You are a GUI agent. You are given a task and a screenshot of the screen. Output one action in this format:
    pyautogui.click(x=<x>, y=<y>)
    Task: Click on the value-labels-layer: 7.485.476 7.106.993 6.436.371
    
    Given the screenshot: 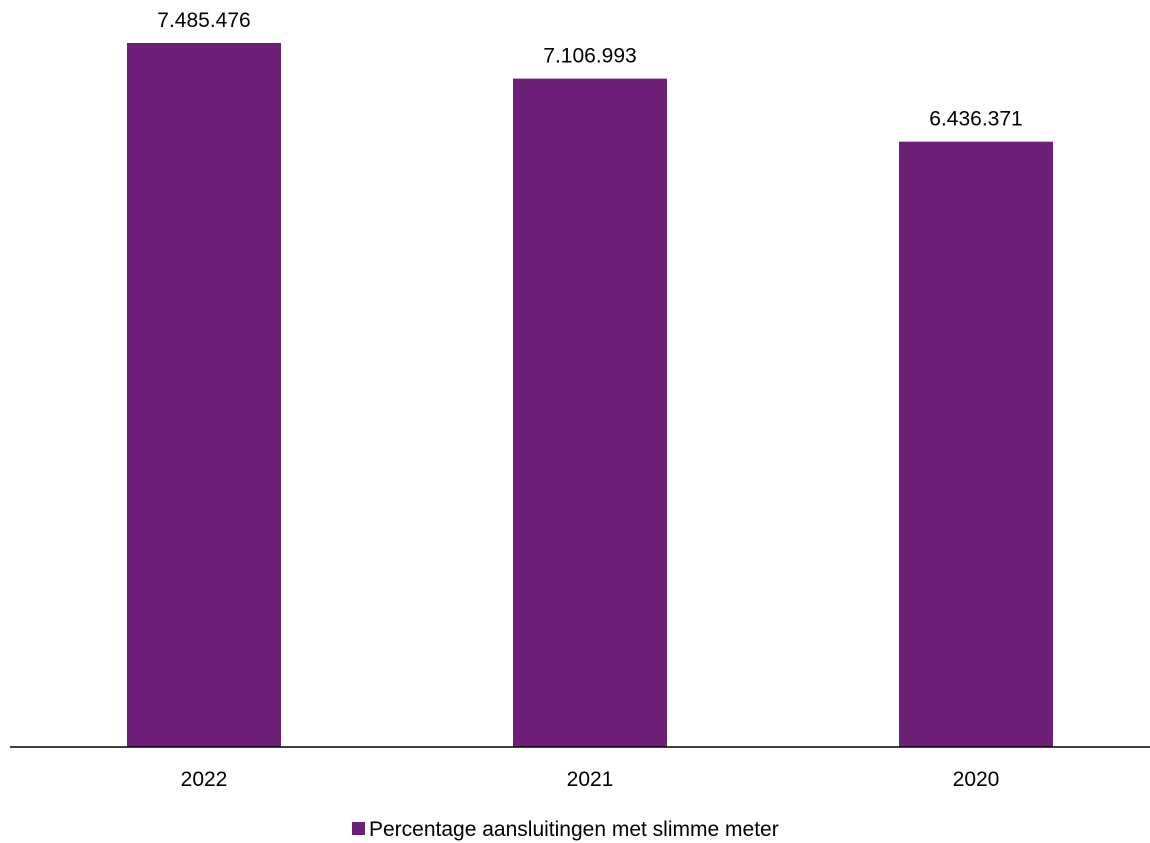 What is the action you would take?
    pyautogui.click(x=589, y=70)
    